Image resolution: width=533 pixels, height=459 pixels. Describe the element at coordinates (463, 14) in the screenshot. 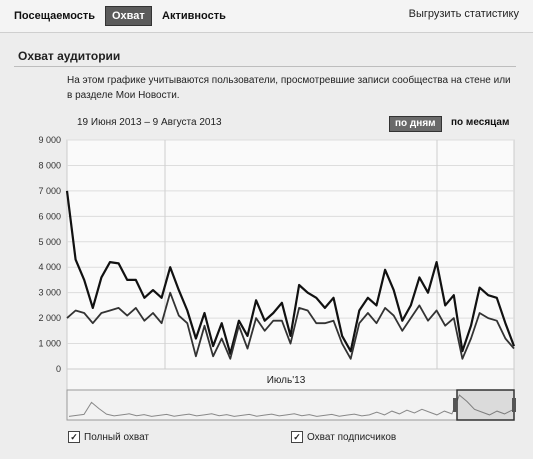

I see `export-statistics-link: Выгрузить статистику` at that location.